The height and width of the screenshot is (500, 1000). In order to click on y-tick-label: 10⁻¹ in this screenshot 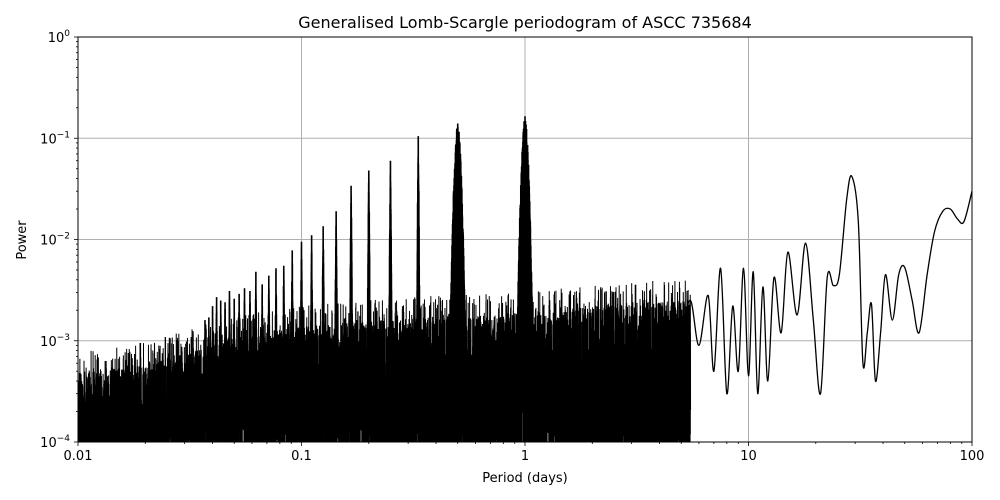, I will do `click(55, 138)`.